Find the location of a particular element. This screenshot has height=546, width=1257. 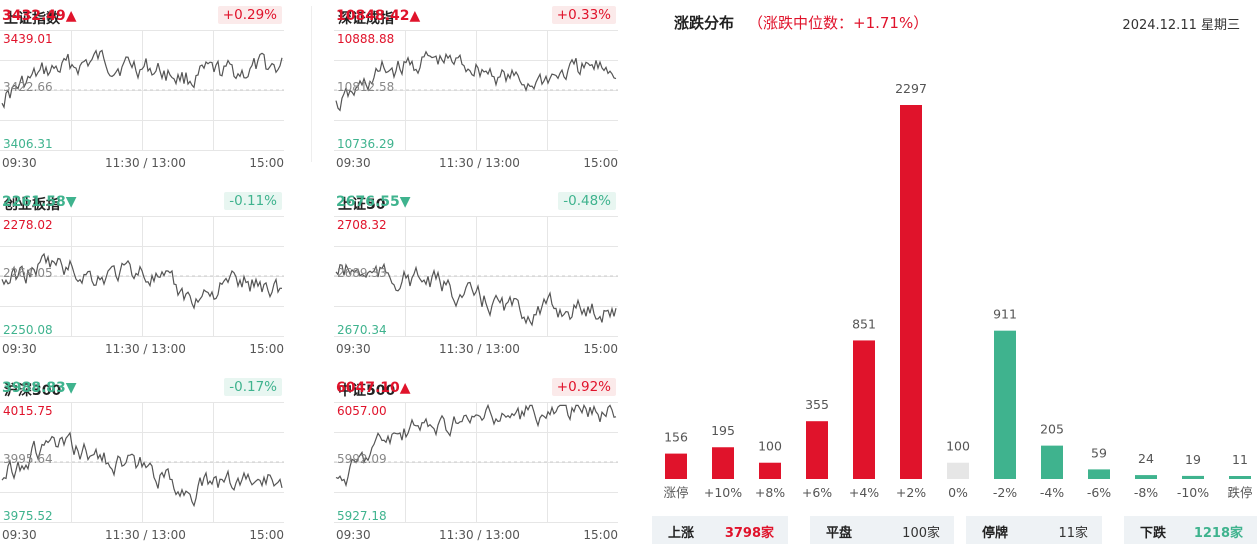

summary-label: 停牌 is located at coordinates (995, 533).